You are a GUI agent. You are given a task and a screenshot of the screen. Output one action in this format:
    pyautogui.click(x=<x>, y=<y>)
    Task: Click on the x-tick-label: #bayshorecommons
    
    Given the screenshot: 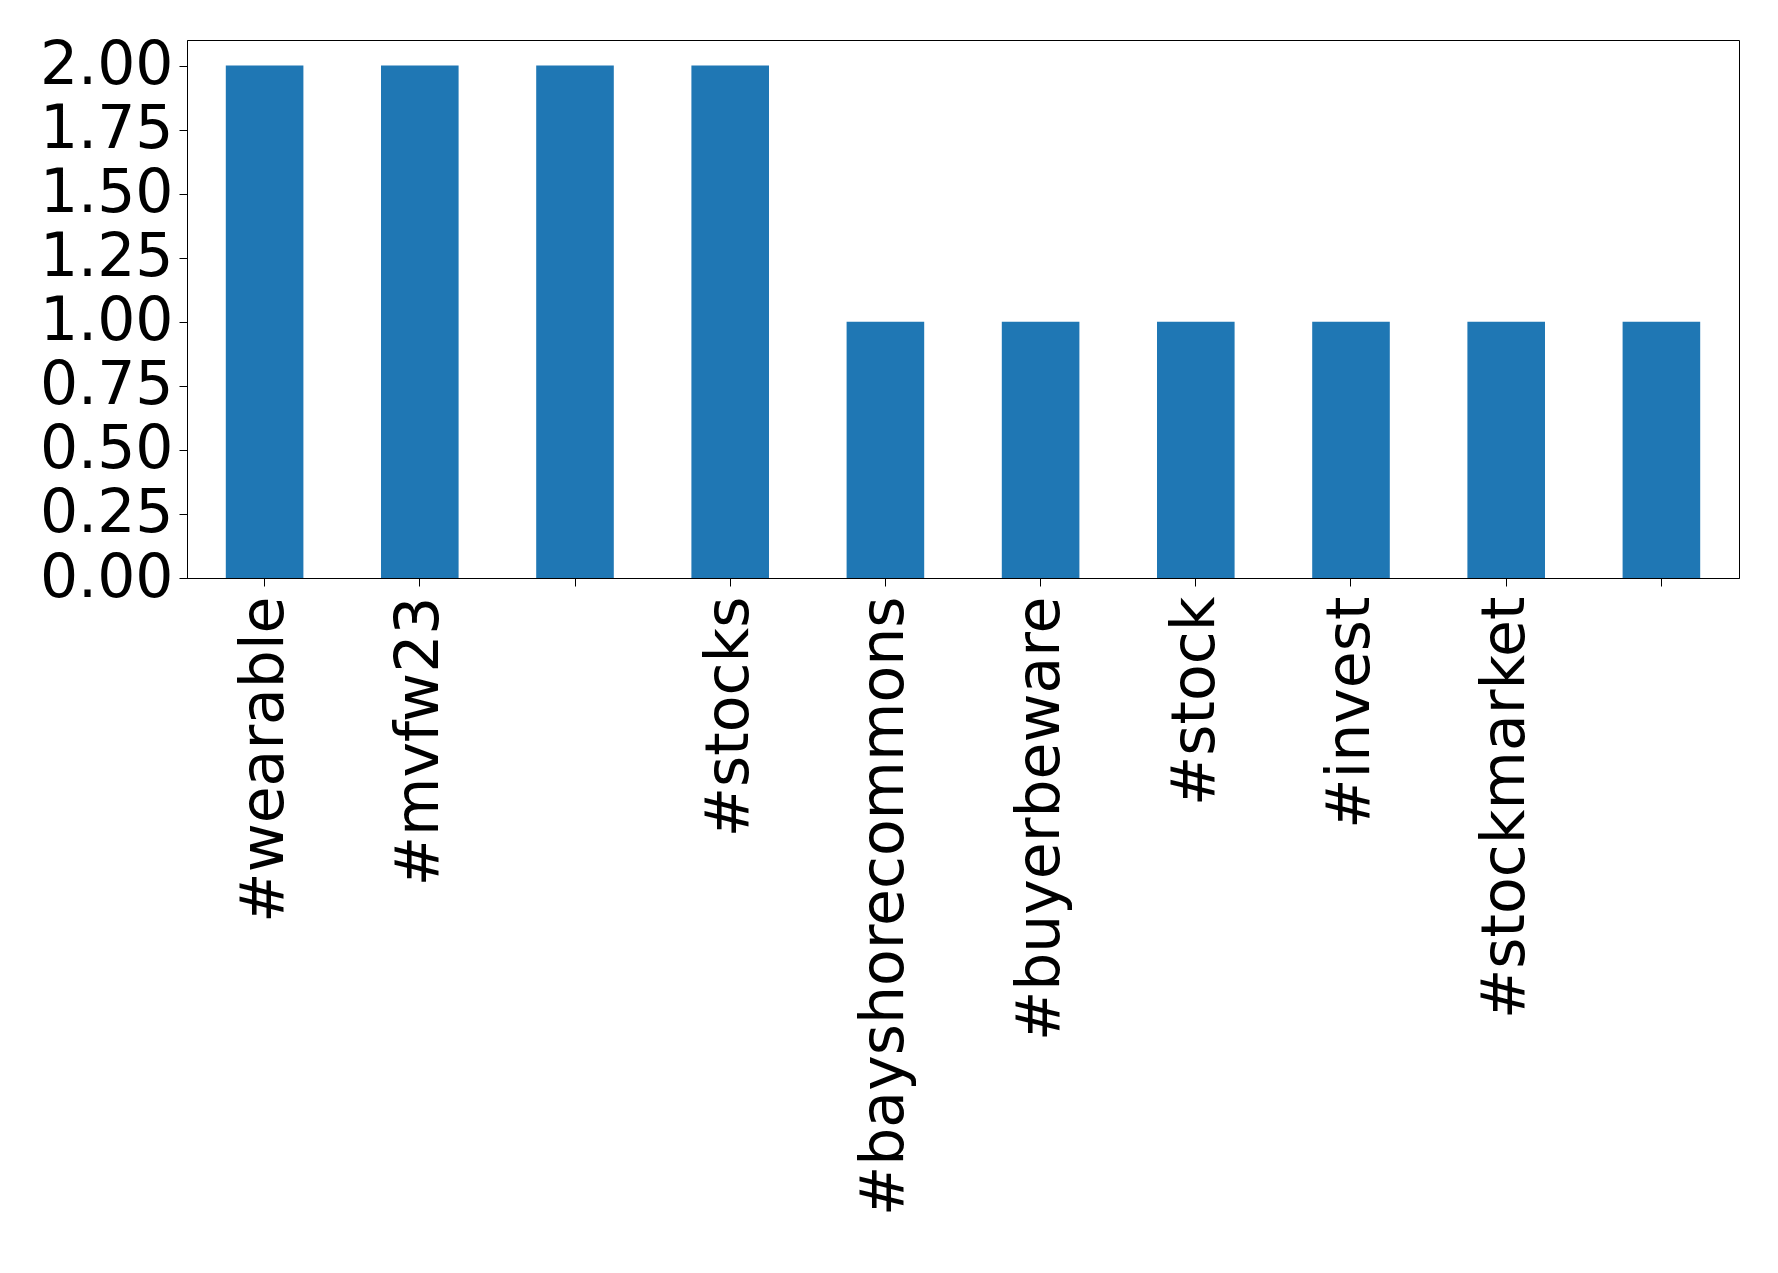 What is the action you would take?
    pyautogui.click(x=882, y=906)
    